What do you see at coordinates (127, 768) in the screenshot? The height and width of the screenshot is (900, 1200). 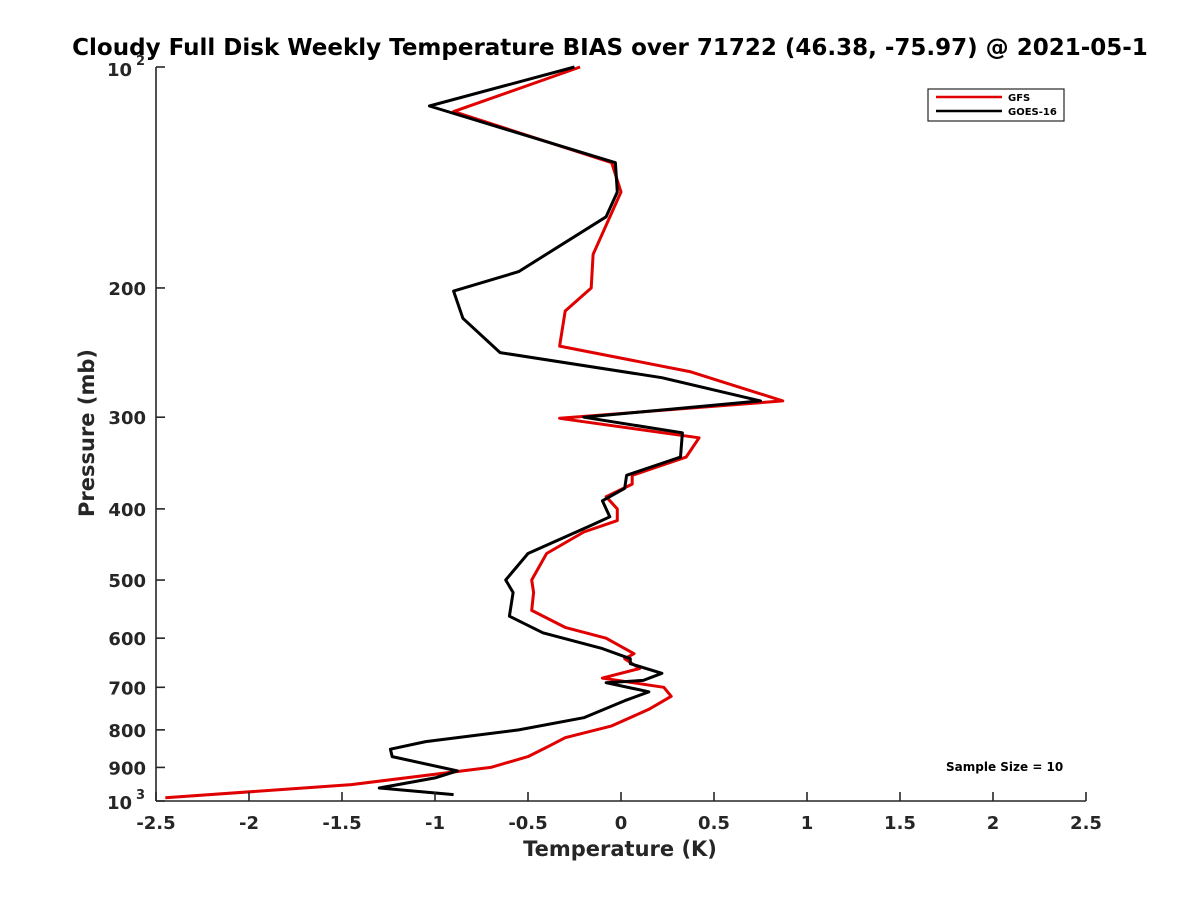 I see `y-tick-label: 900` at bounding box center [127, 768].